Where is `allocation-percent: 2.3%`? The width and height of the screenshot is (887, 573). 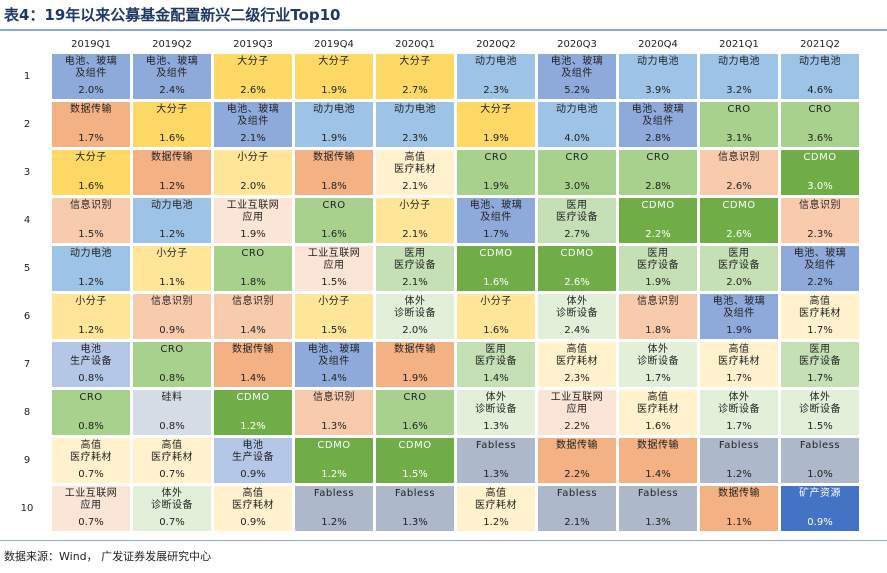
allocation-percent: 2.3% is located at coordinates (496, 90).